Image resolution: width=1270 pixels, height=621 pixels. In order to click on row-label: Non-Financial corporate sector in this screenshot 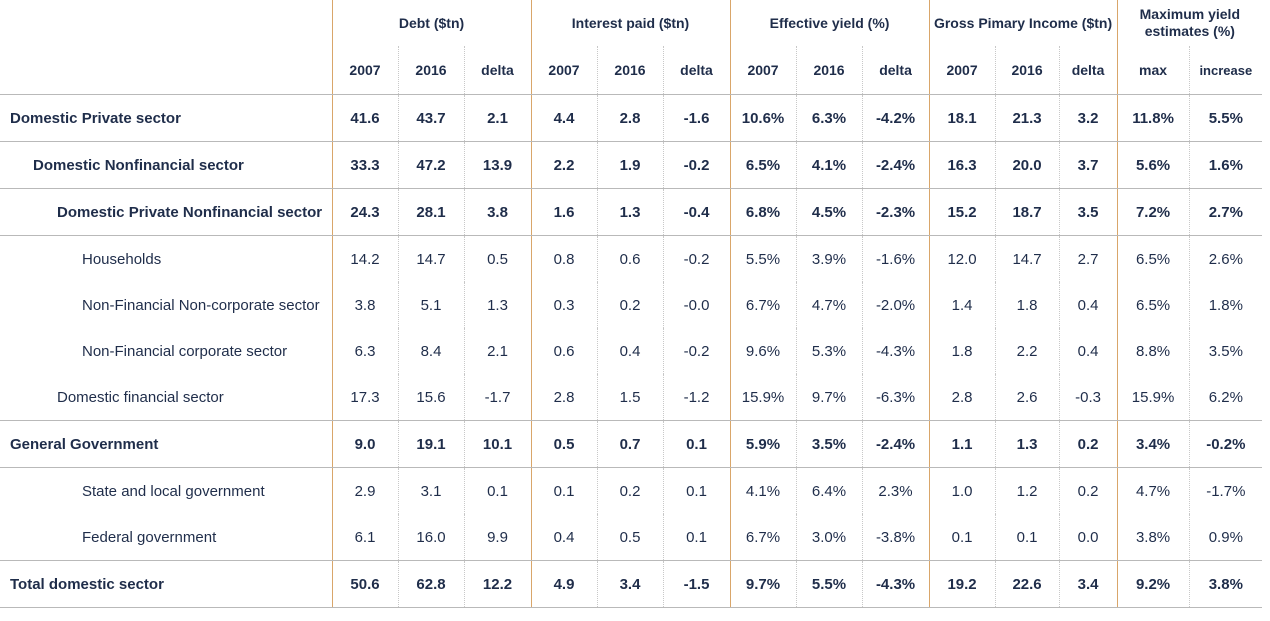, I will do `click(185, 351)`.